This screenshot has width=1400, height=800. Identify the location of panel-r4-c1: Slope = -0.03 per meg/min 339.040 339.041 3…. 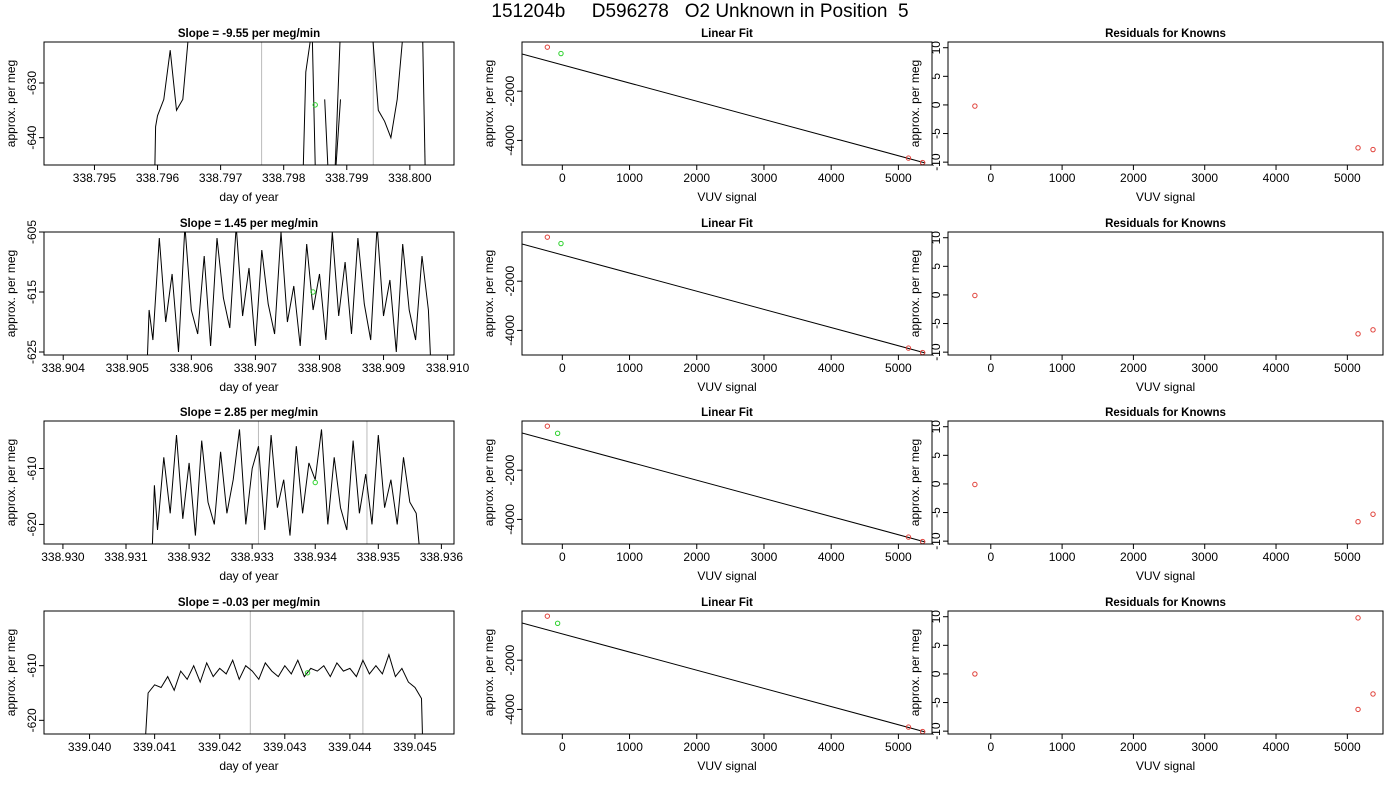
(229, 685).